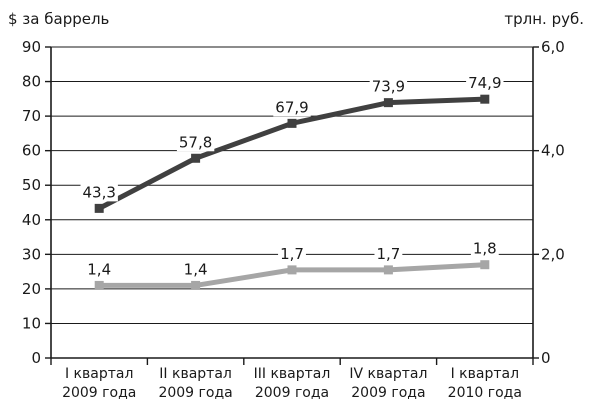 This screenshot has height=419, width=592. Describe the element at coordinates (31, 220) in the screenshot. I see `y-left-tick-label: 40` at that location.